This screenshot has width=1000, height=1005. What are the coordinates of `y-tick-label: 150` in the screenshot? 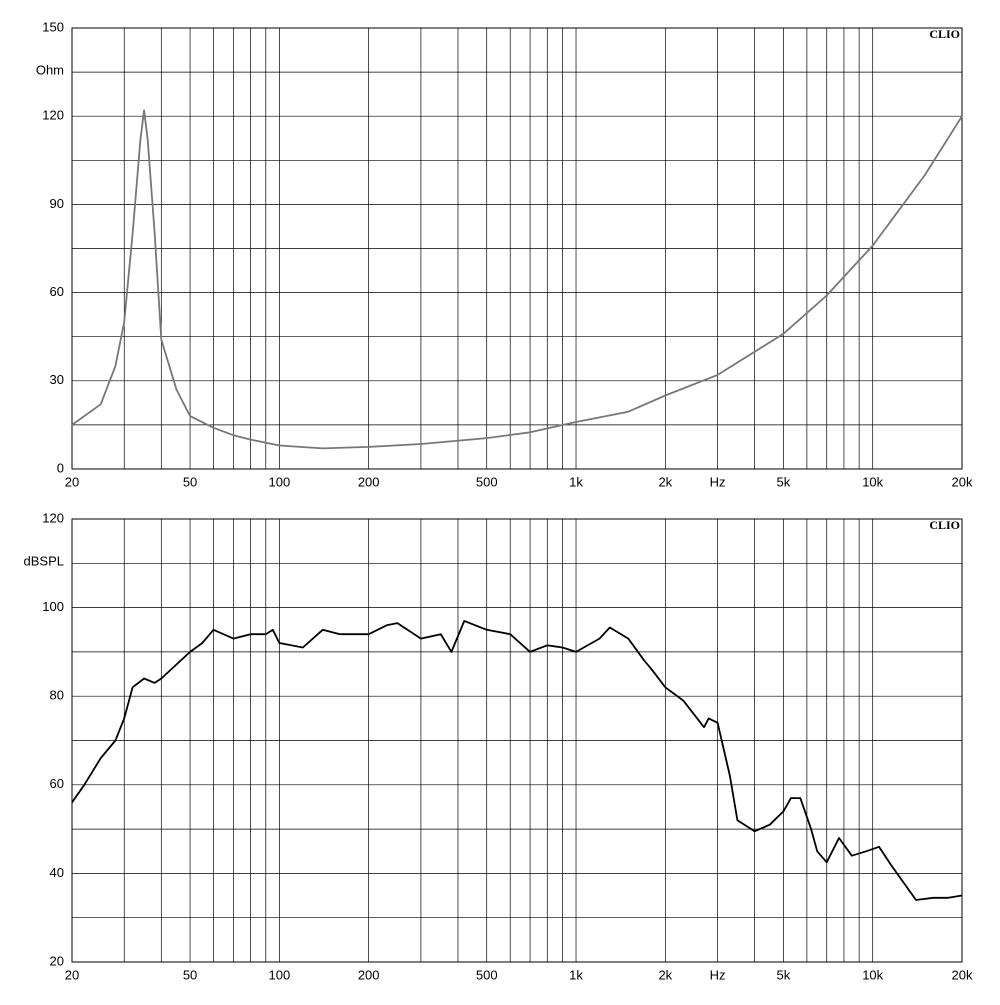 It's located at (53, 26).